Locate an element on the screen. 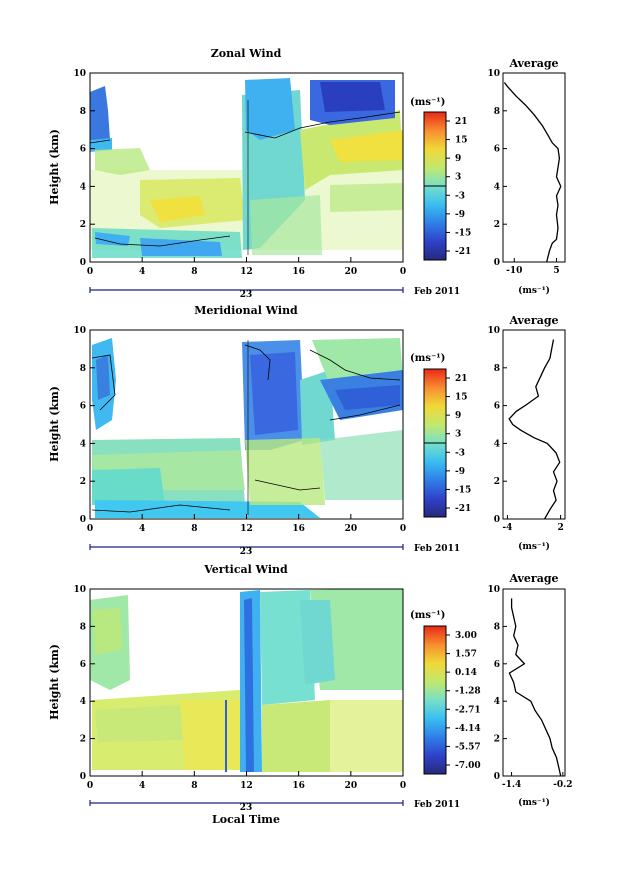  x-axis-label: Local Time is located at coordinates (246, 819).